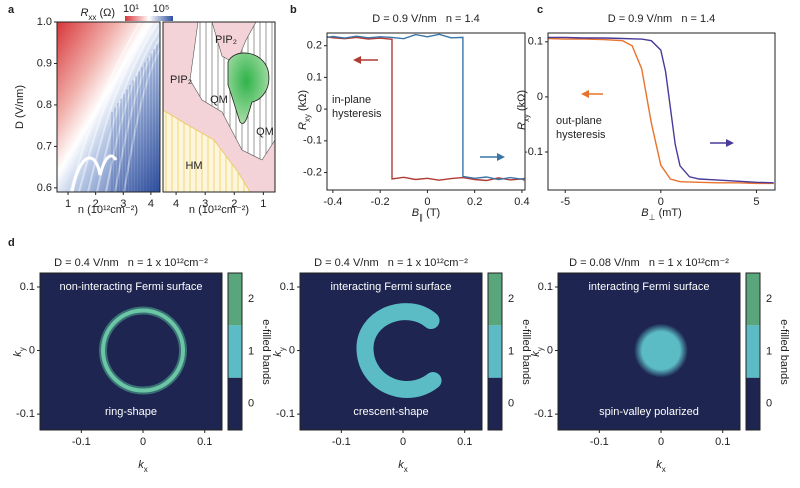  I want to click on y-axis-label: D (V/nm), so click(20, 107).